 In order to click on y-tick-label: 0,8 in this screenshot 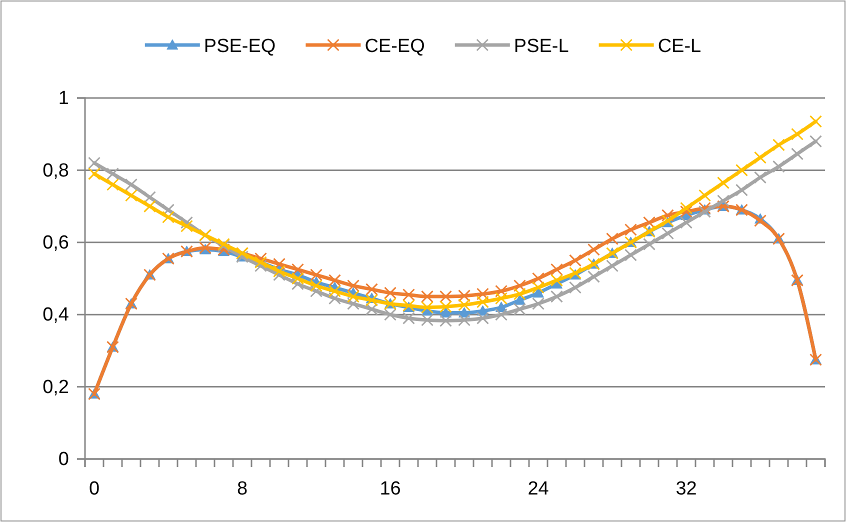, I will do `click(55, 171)`.